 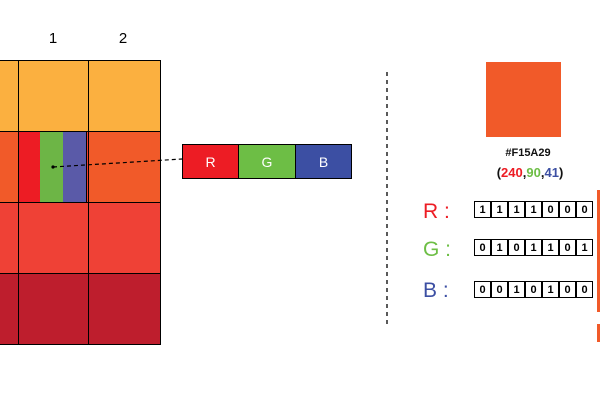 I want to click on rgb-green-value: 90, so click(x=533, y=172).